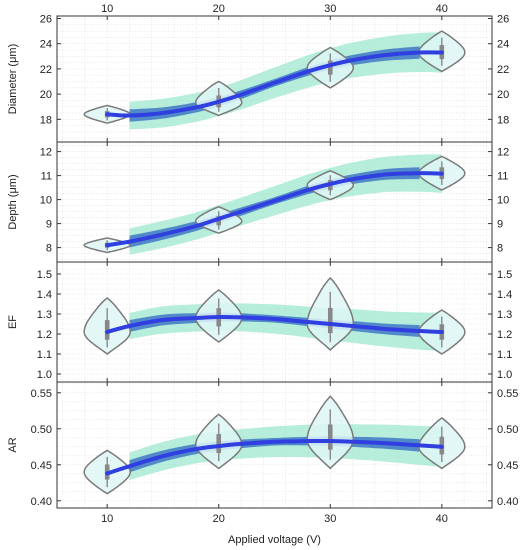  I want to click on y-axis-label: AR, so click(13, 444).